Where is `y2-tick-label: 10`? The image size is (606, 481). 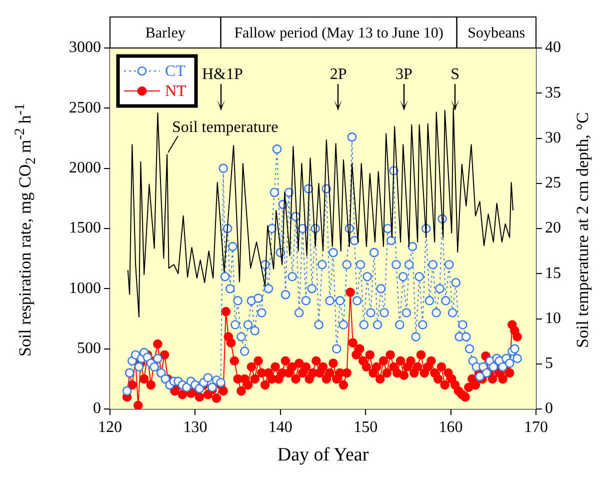
y2-tick-label: 10 is located at coordinates (553, 318).